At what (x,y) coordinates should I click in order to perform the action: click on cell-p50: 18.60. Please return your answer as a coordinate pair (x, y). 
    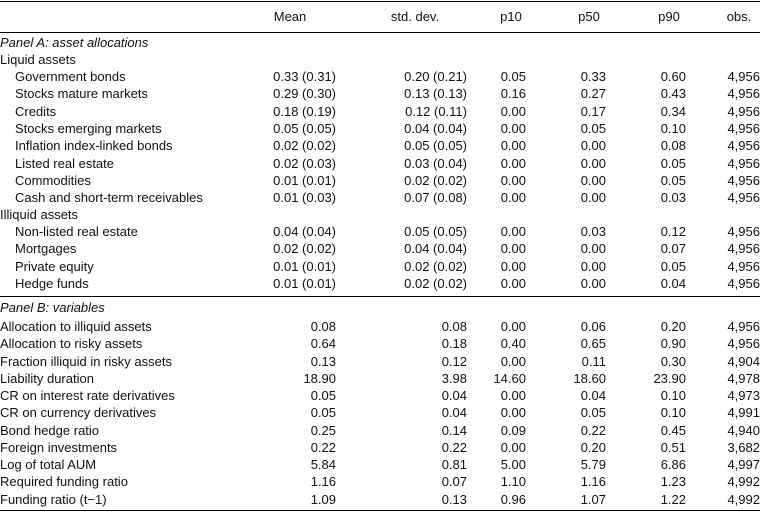
    Looking at the image, I should click on (589, 378).